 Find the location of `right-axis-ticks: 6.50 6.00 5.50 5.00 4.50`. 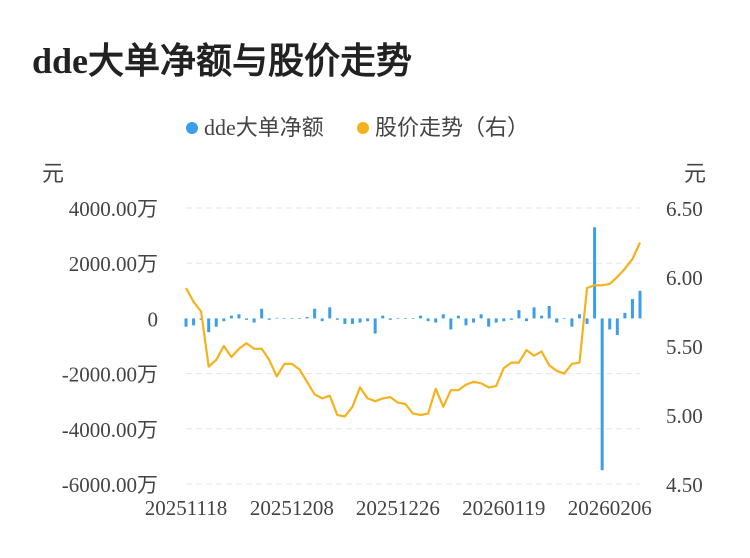

right-axis-ticks: 6.50 6.00 5.50 5.00 4.50 is located at coordinates (684, 347).